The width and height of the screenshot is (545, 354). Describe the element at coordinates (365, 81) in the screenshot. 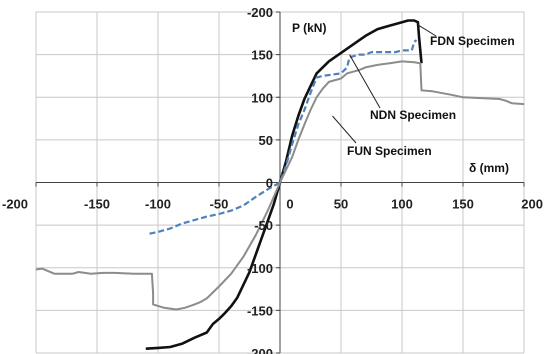

I see `ndn-annotation-leader` at that location.